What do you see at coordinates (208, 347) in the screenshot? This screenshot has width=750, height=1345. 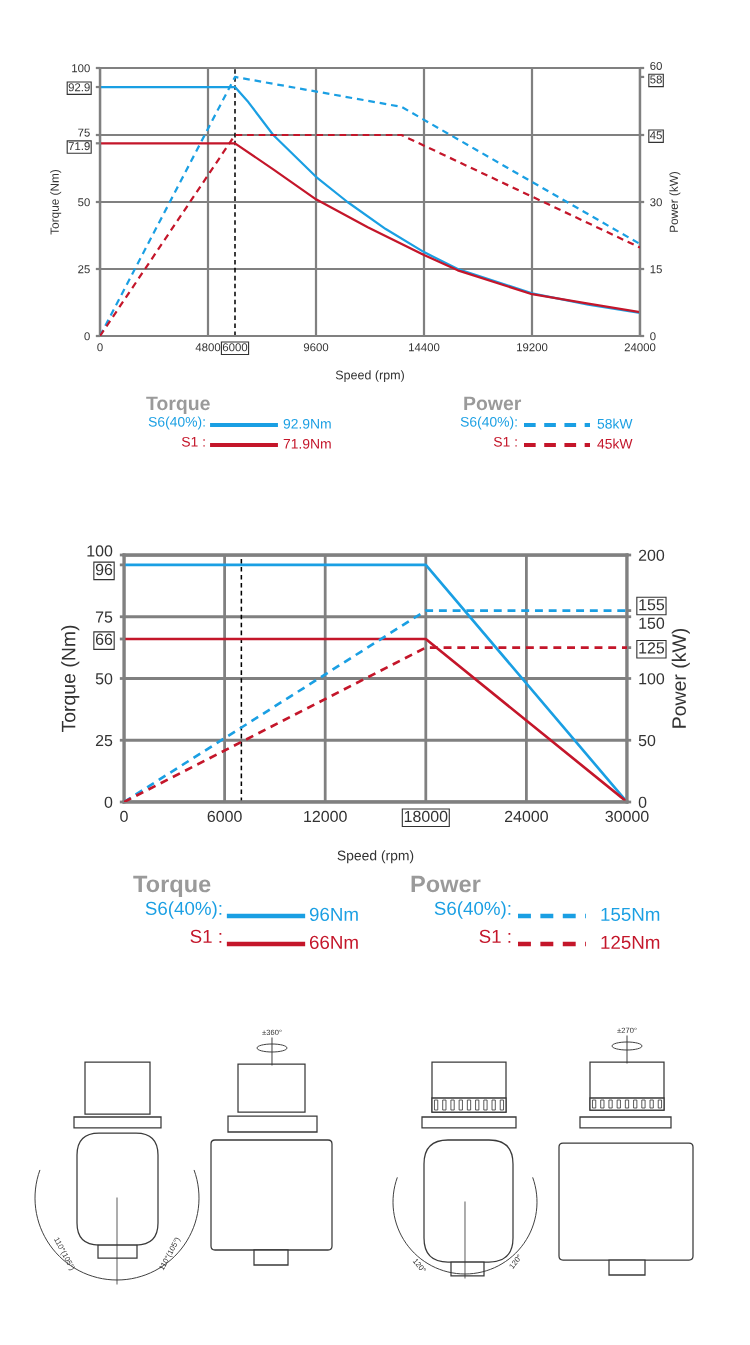 I see `x-tick-label: 4800` at bounding box center [208, 347].